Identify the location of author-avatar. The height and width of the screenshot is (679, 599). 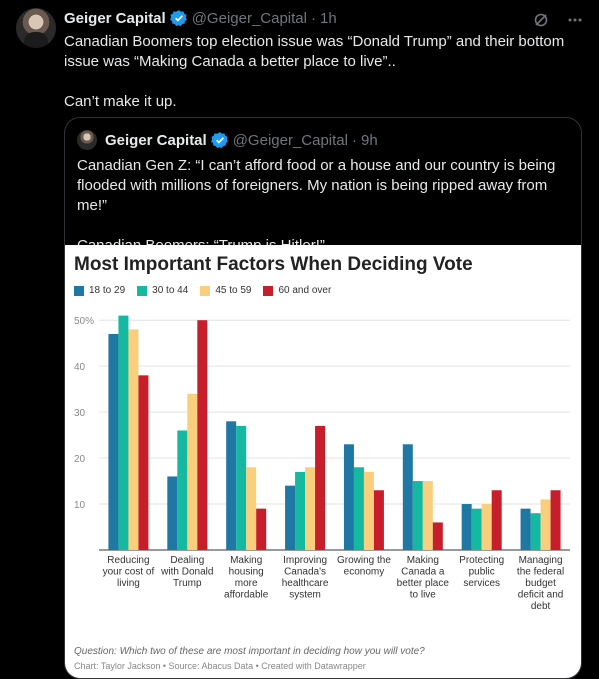
(36, 28).